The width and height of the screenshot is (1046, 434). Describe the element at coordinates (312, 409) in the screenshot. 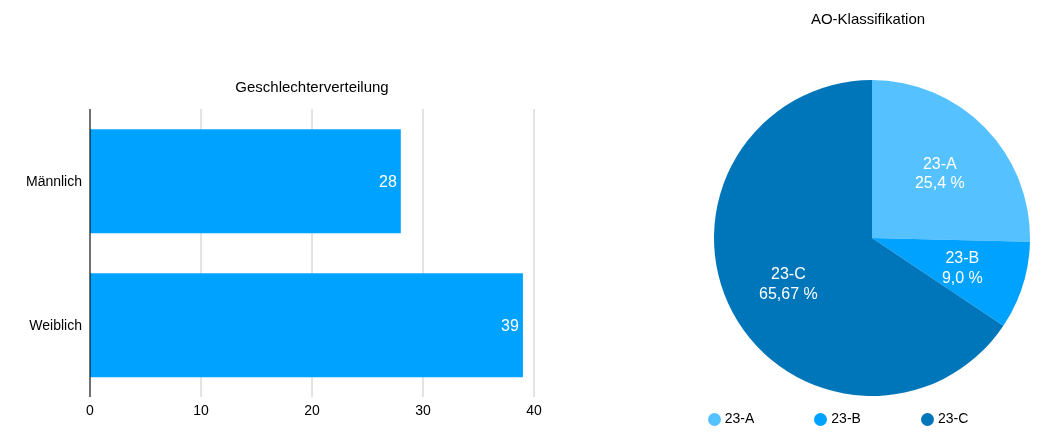

I see `x-tick-label: 20` at that location.